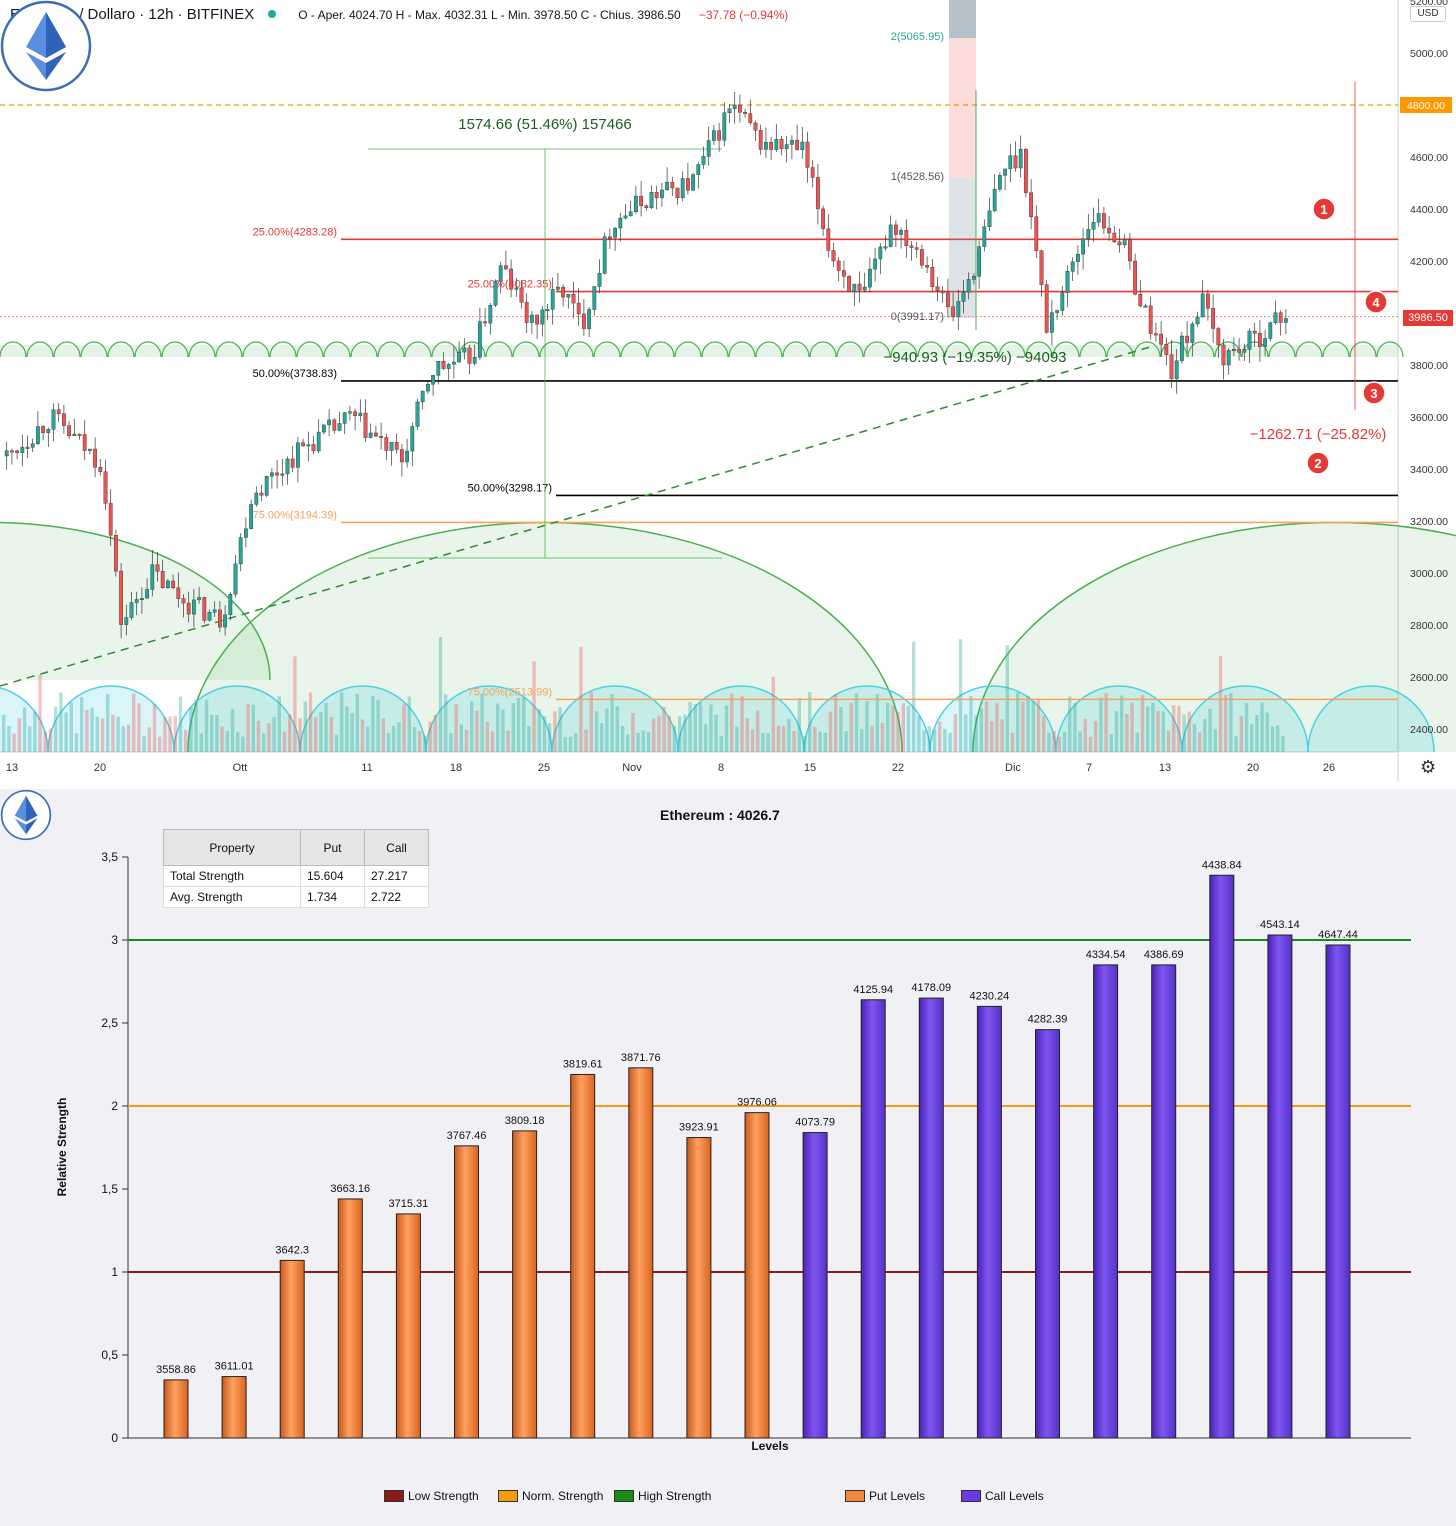  Describe the element at coordinates (741, 719) in the screenshot. I see `cycle-arc` at that location.